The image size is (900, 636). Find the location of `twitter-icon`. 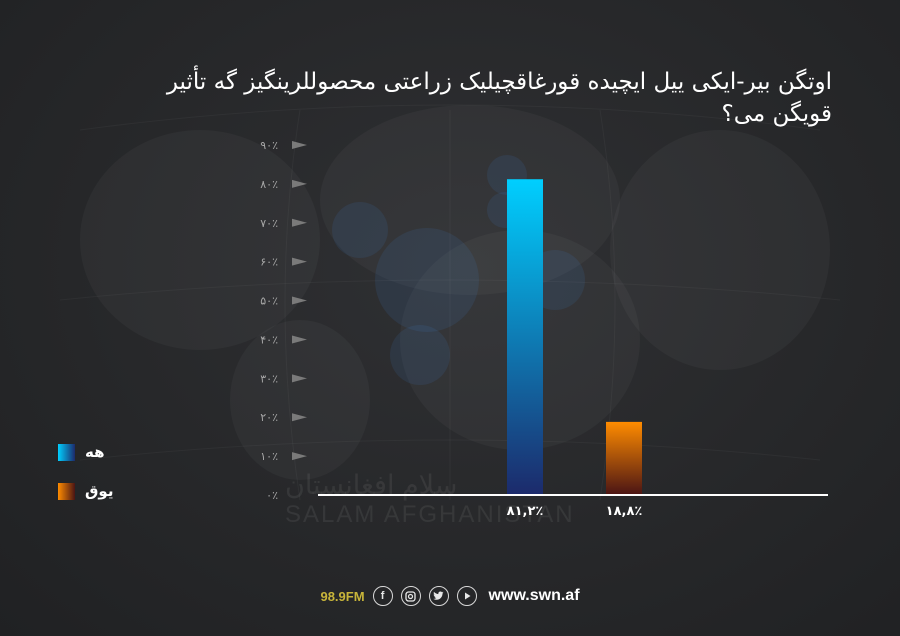

twitter-icon is located at coordinates (438, 596).